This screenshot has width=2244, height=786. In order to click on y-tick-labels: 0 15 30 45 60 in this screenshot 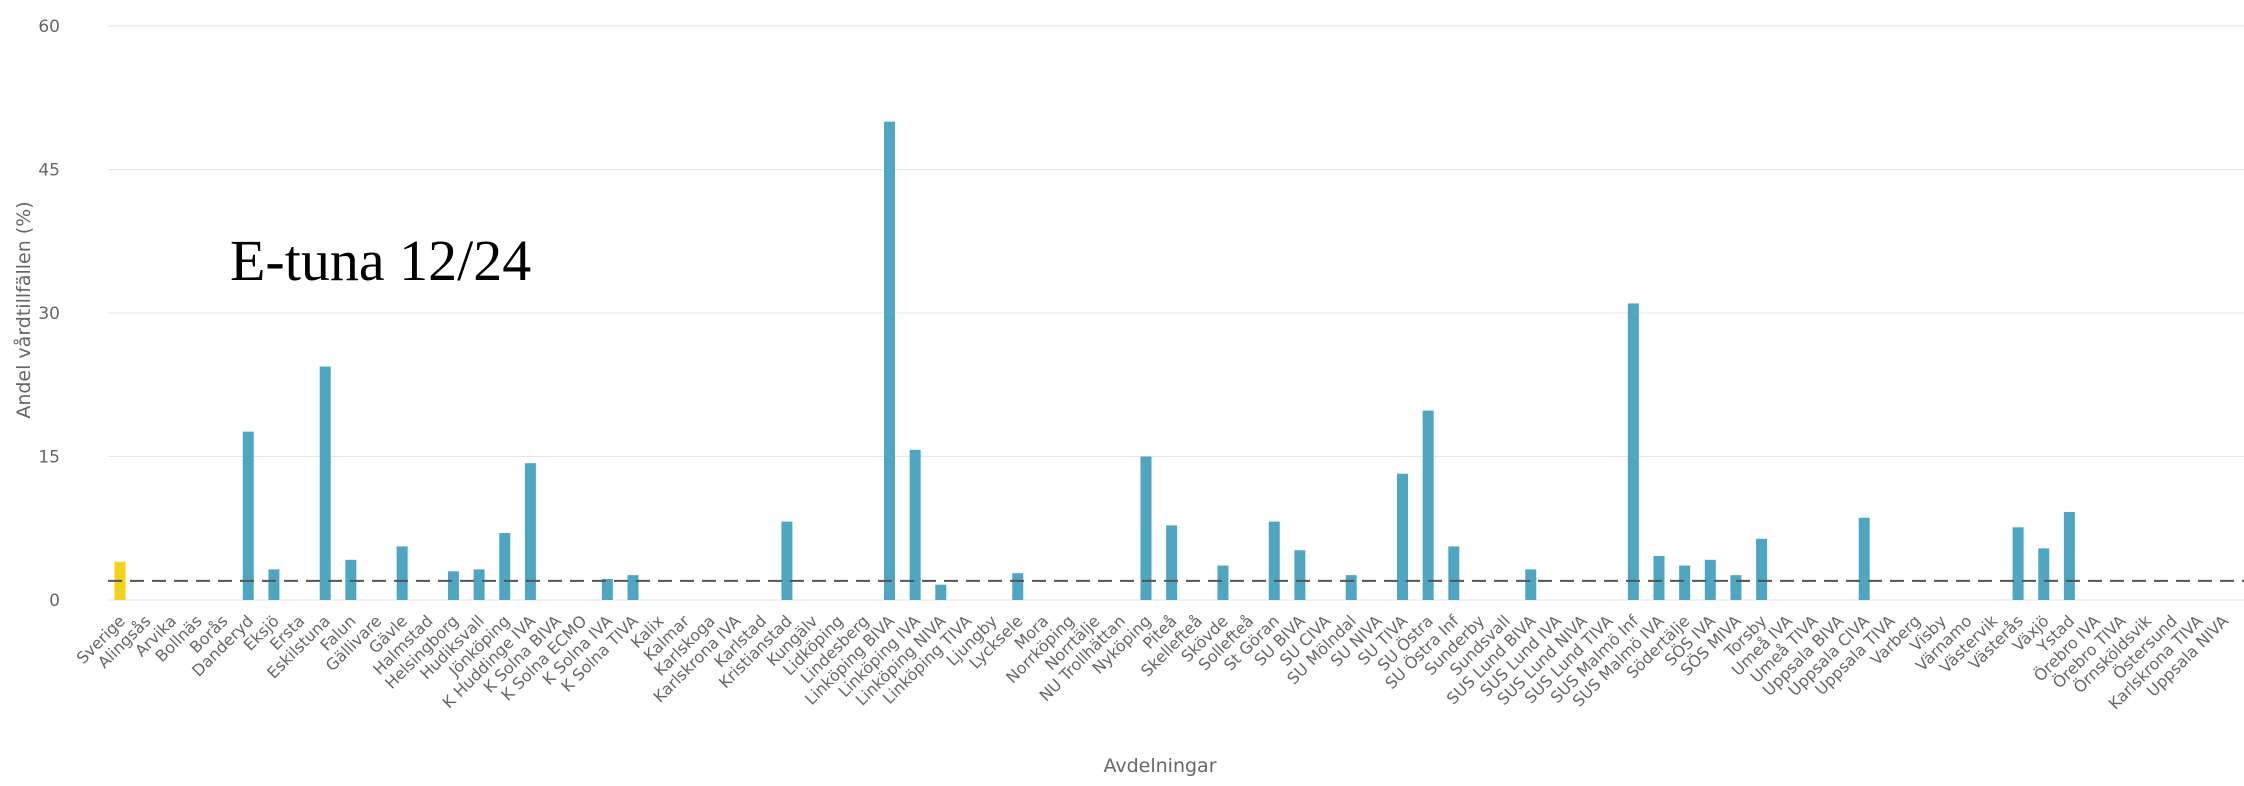, I will do `click(49, 314)`.